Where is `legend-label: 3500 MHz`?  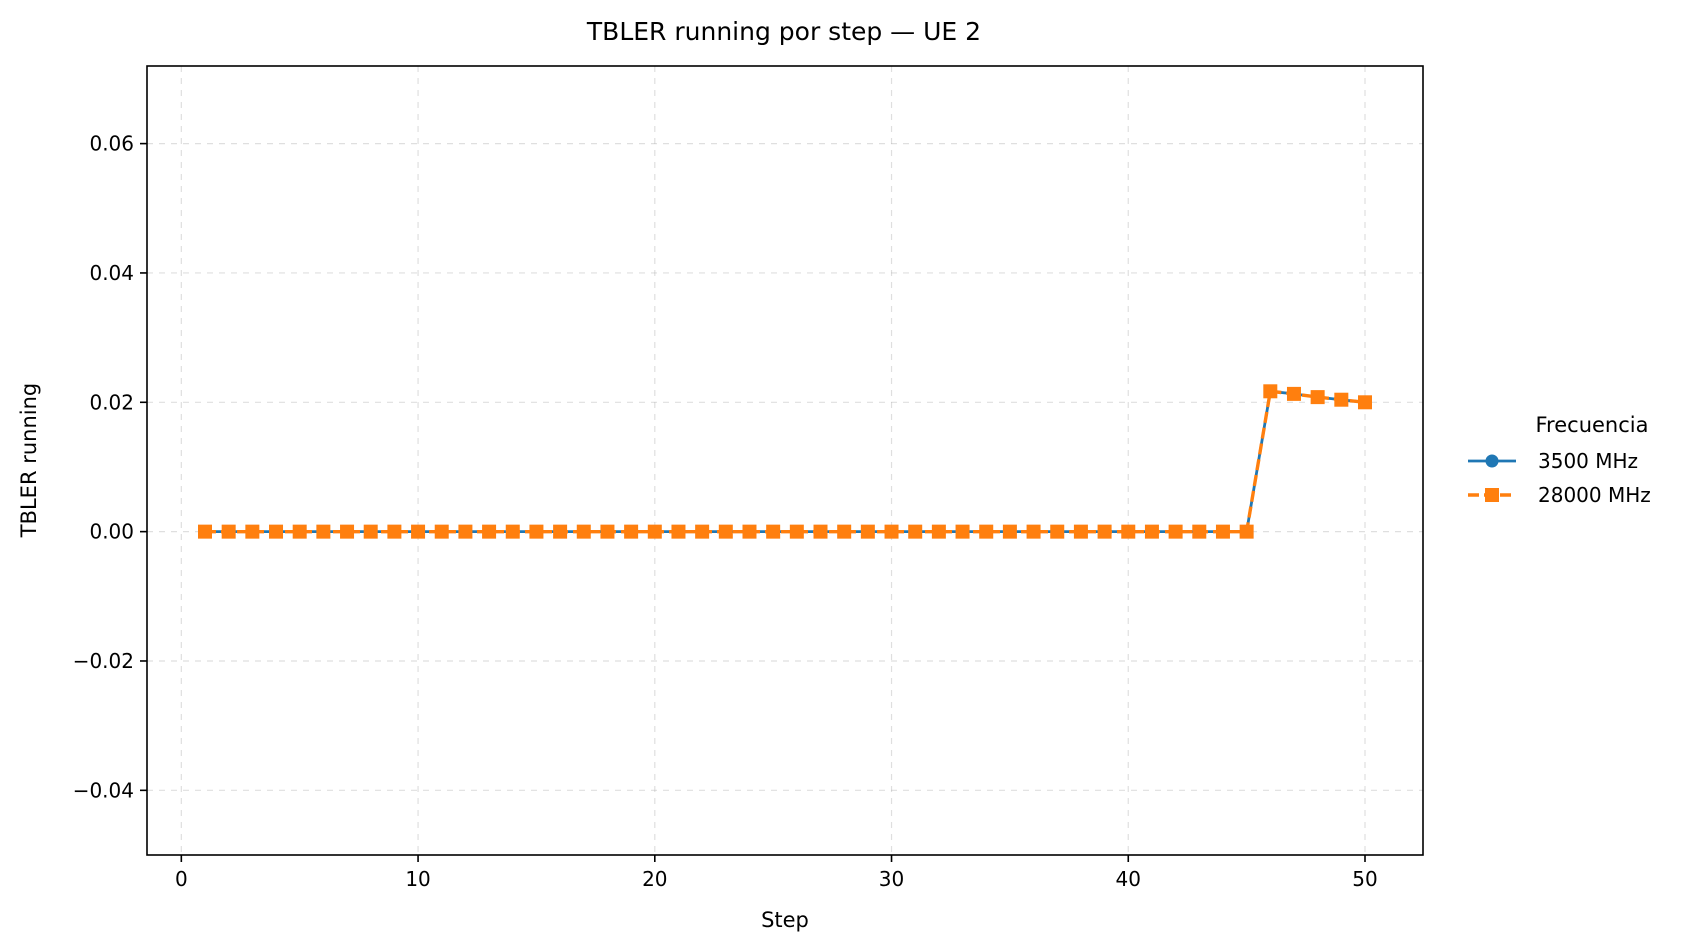
legend-label: 3500 MHz is located at coordinates (1588, 461).